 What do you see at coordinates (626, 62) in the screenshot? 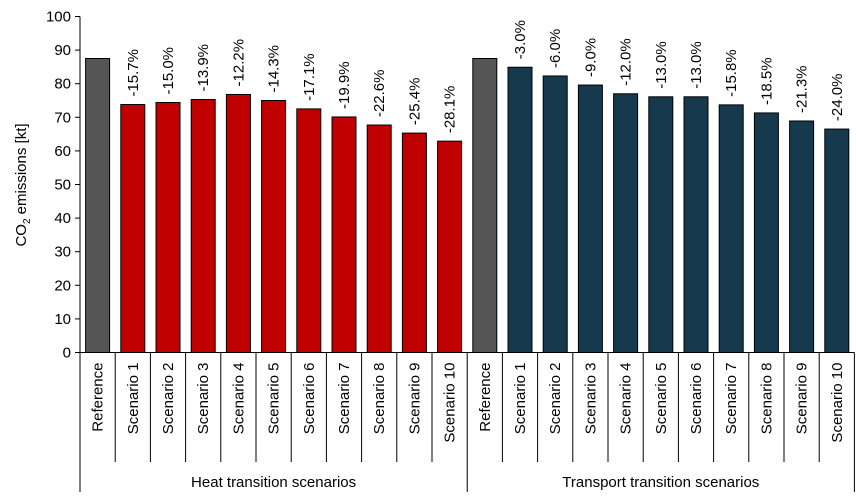
I see `bar-value-label: -12.0%` at bounding box center [626, 62].